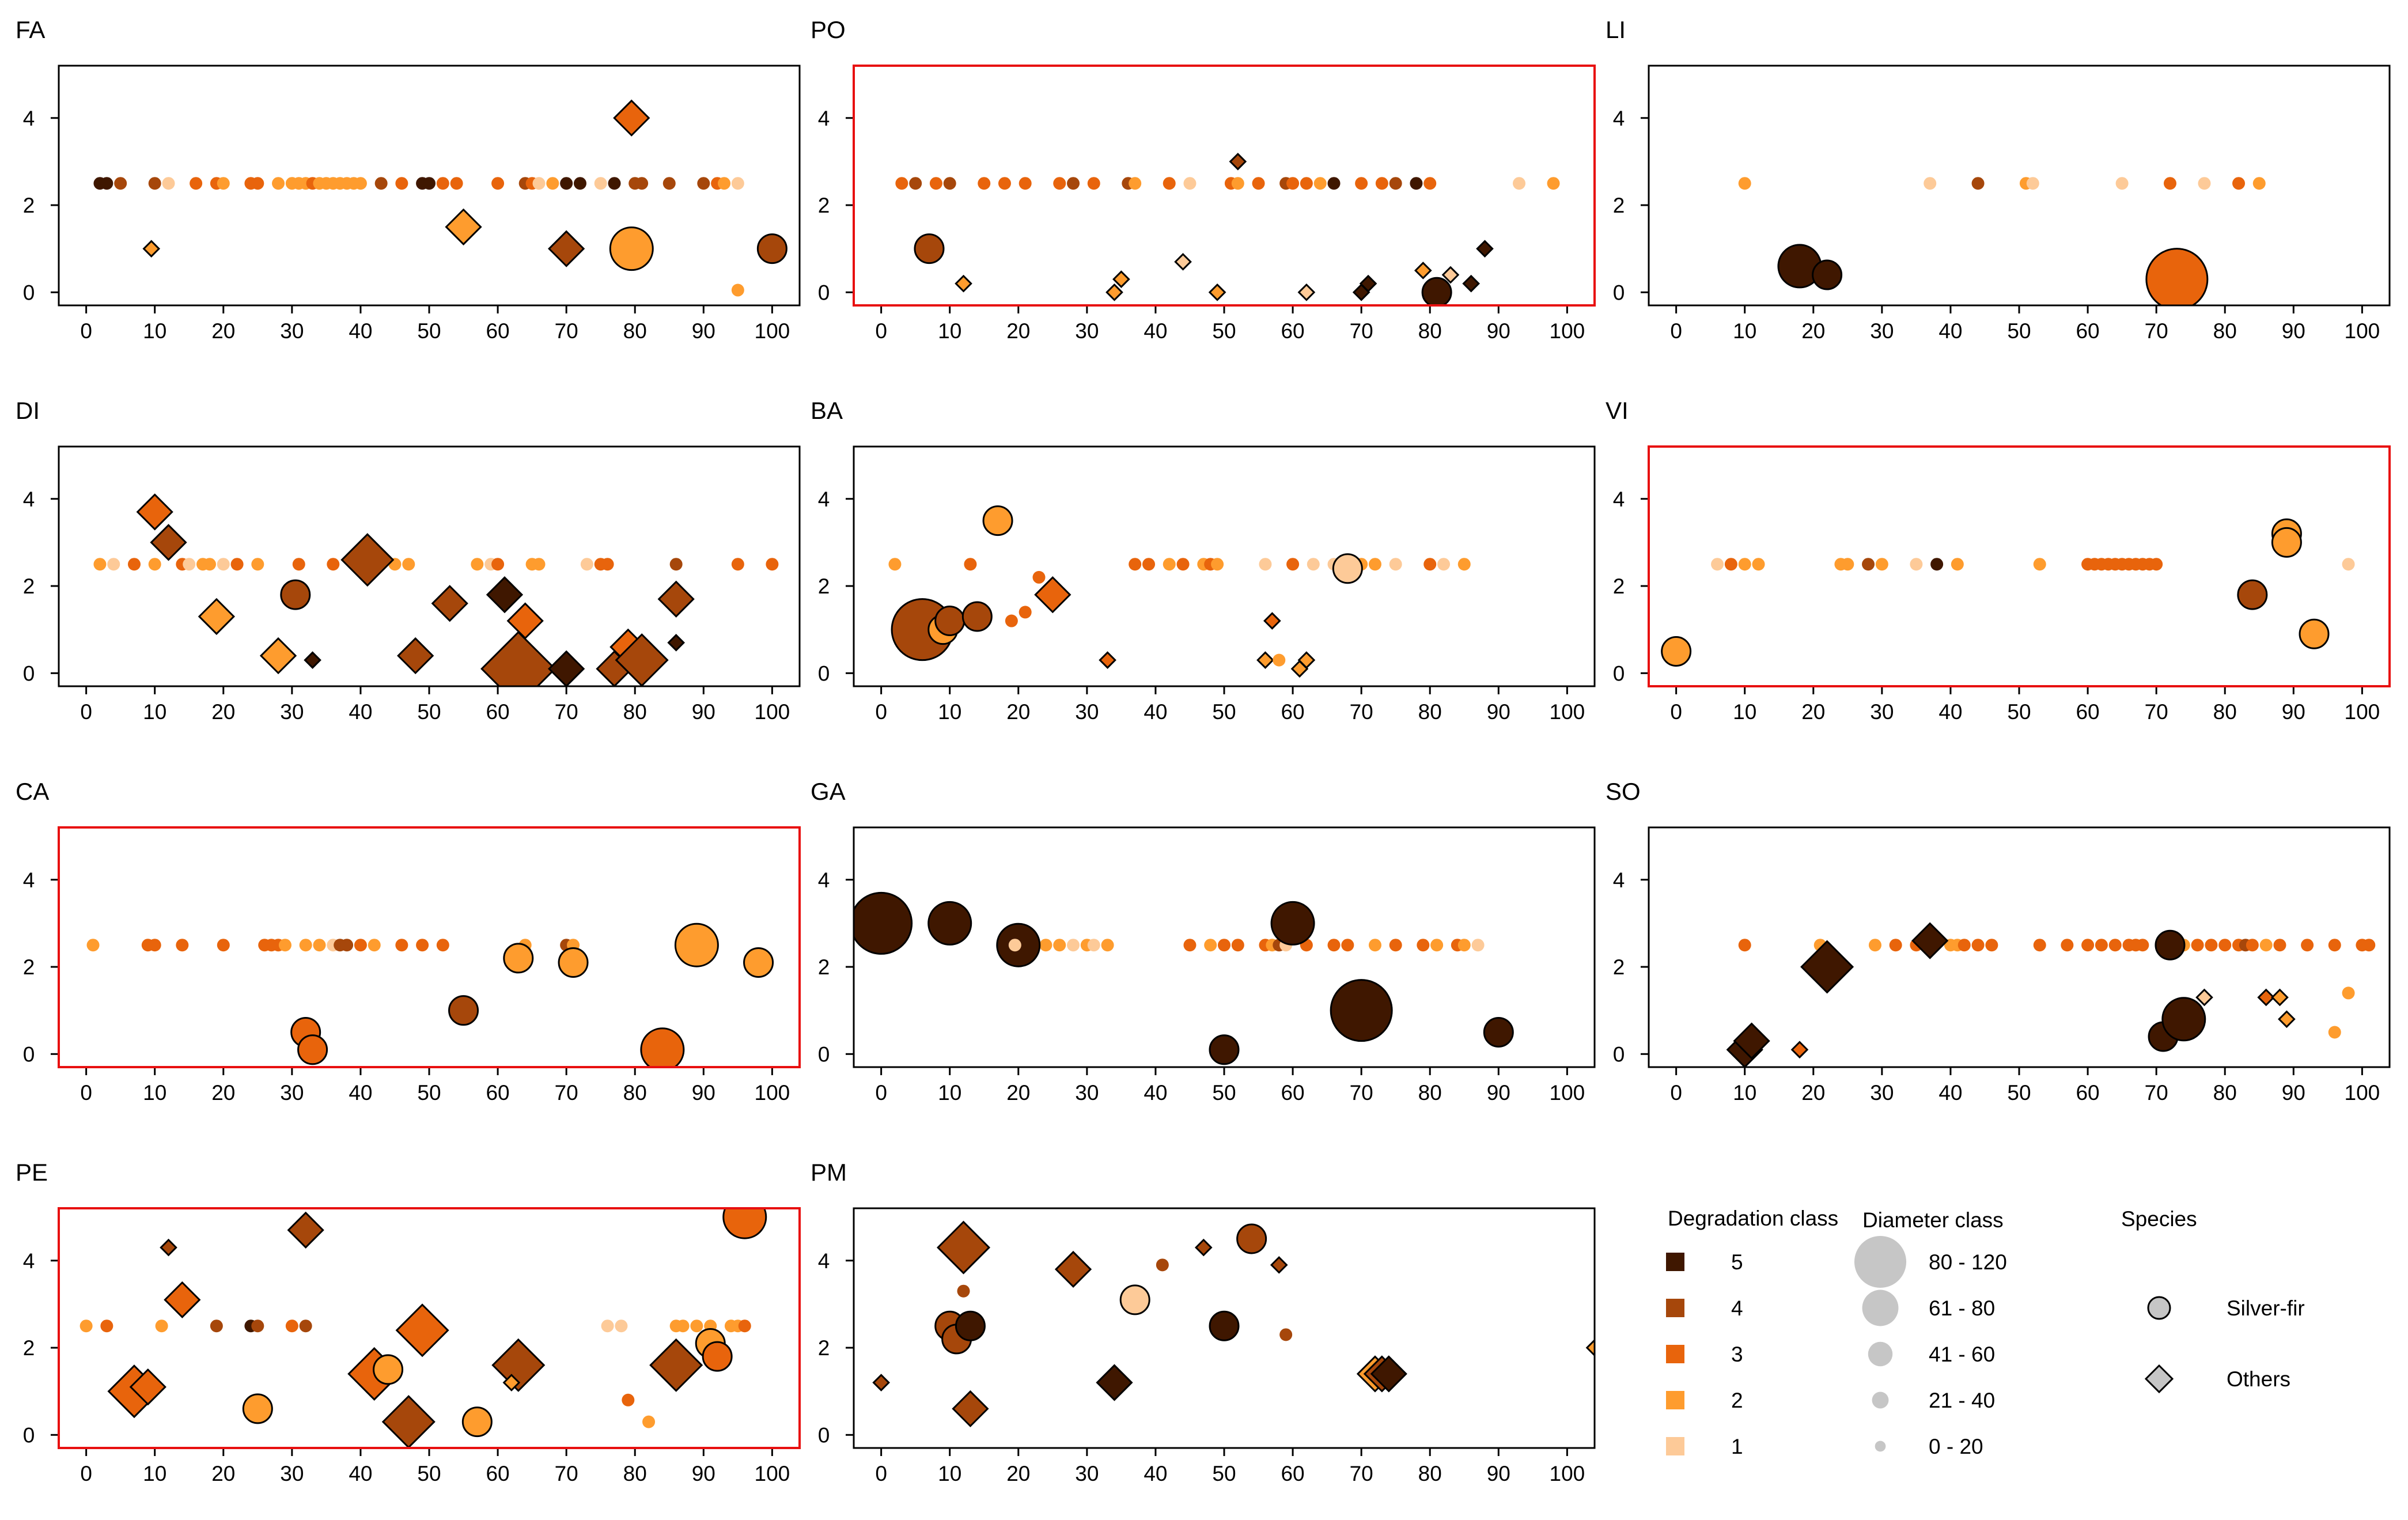  I want to click on x-tick-label: 30, so click(1087, 712).